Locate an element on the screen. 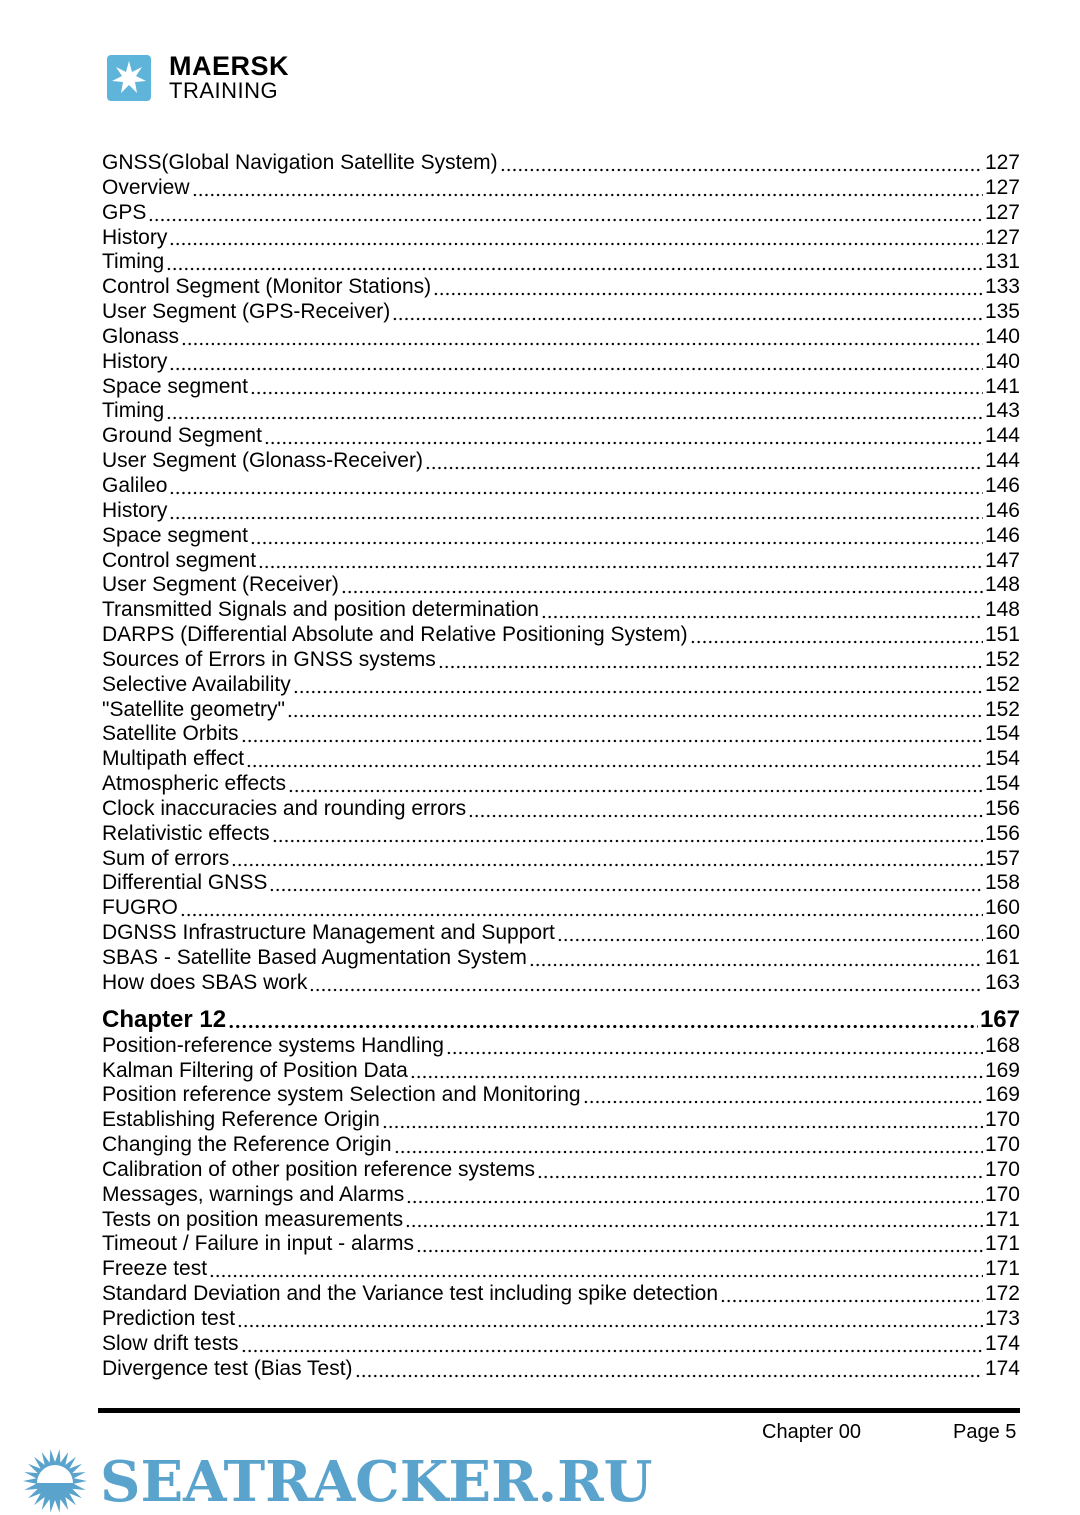 The height and width of the screenshot is (1515, 1080). toc-entry: User Segment (Glonass-Receiver) 144 is located at coordinates (561, 461).